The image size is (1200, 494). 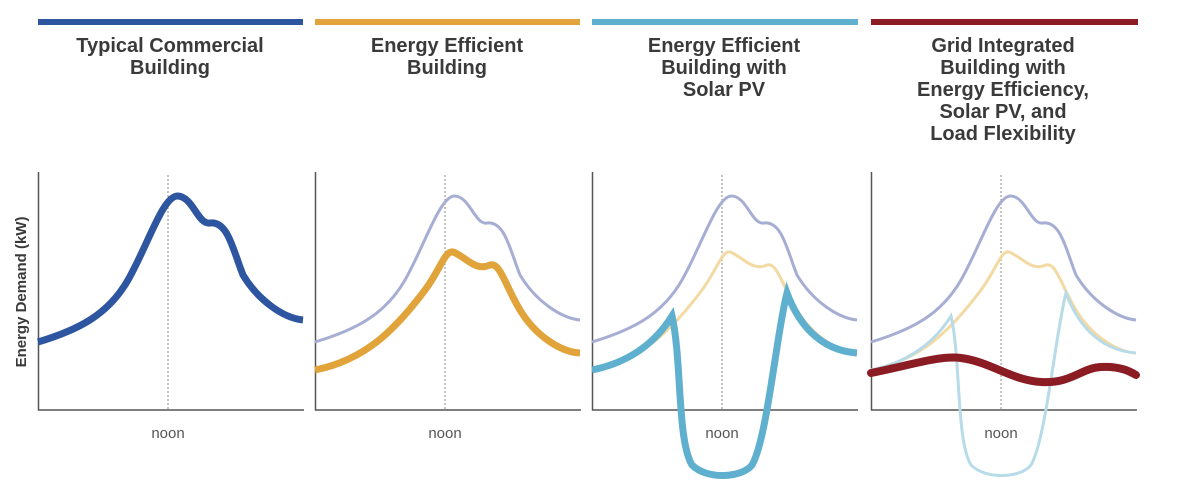 I want to click on panel-title: Solar PV, and, so click(x=1002, y=112).